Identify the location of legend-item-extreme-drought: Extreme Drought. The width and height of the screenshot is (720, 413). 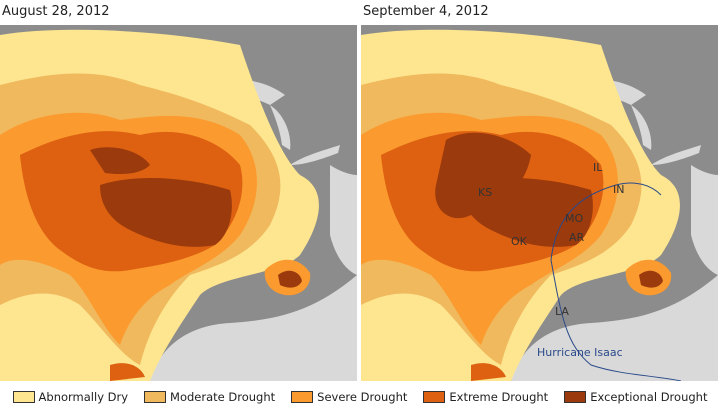
(485, 397).